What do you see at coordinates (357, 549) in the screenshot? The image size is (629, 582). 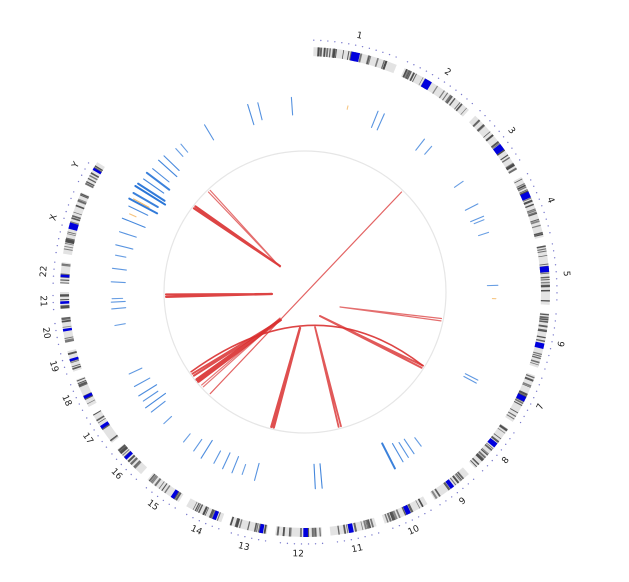 I see `chromosome-label: 11` at bounding box center [357, 549].